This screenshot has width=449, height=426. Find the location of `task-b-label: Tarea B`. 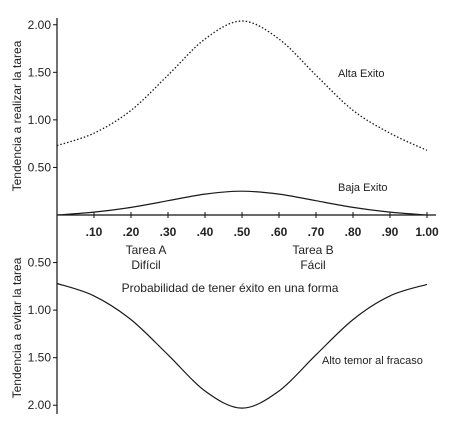

task-b-label: Tarea B is located at coordinates (312, 250).